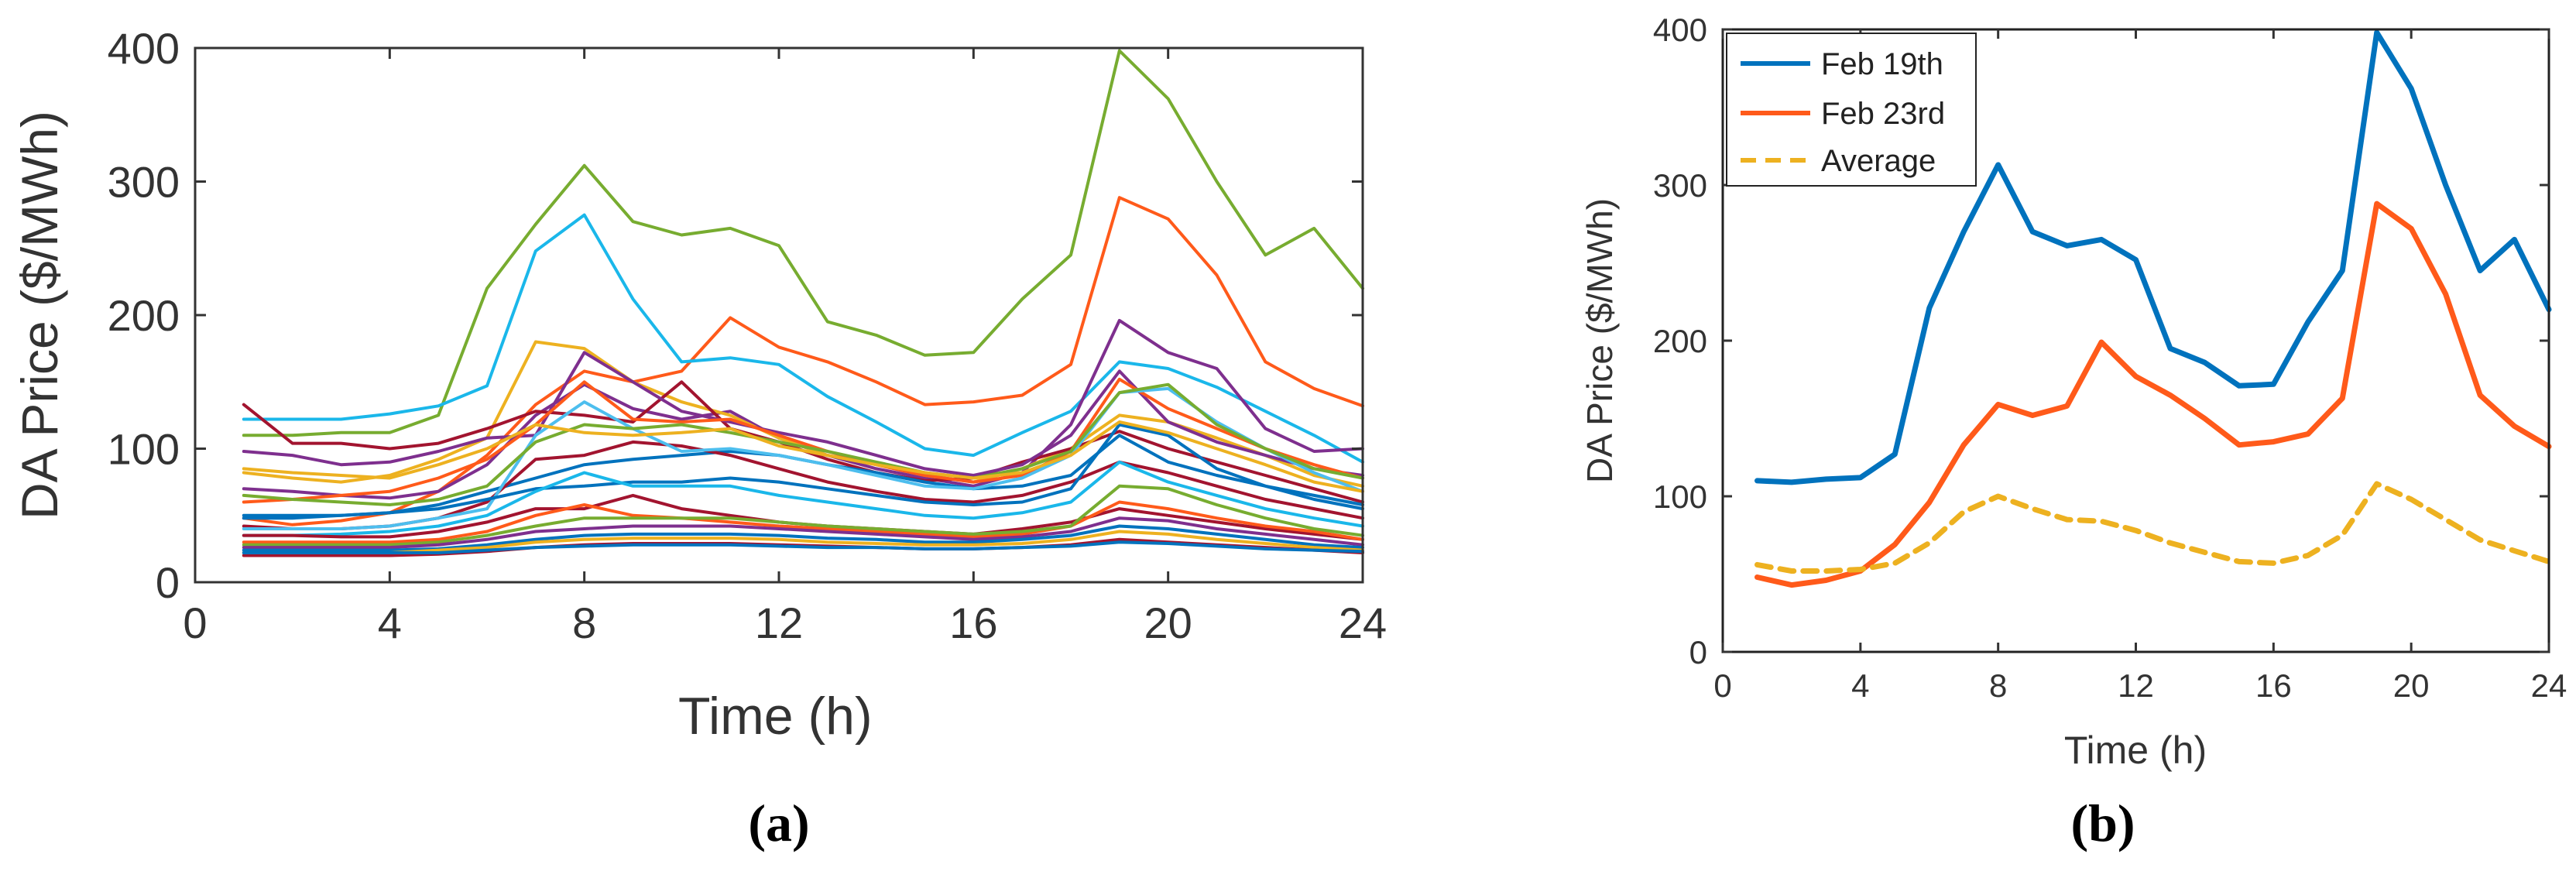 This screenshot has width=2576, height=871. I want to click on legend-label-feb23: Feb 23rd, so click(1883, 114).